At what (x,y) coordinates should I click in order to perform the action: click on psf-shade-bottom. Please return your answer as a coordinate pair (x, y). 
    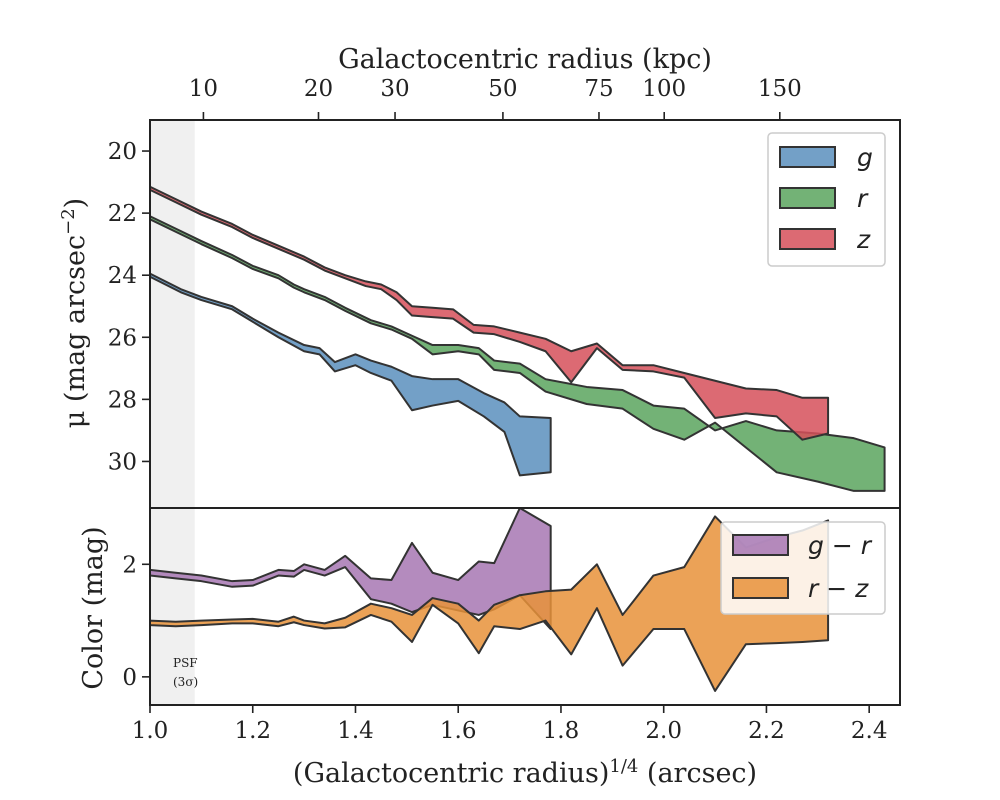
    Looking at the image, I should click on (172, 606).